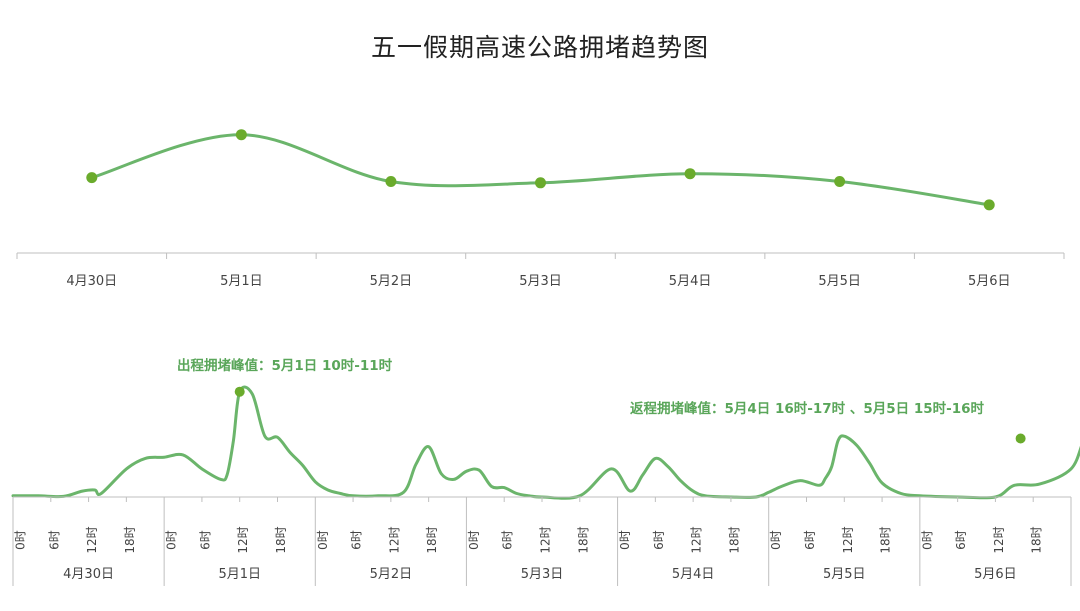  What do you see at coordinates (391, 281) in the screenshot?
I see `x-tick-label: 5月2日` at bounding box center [391, 281].